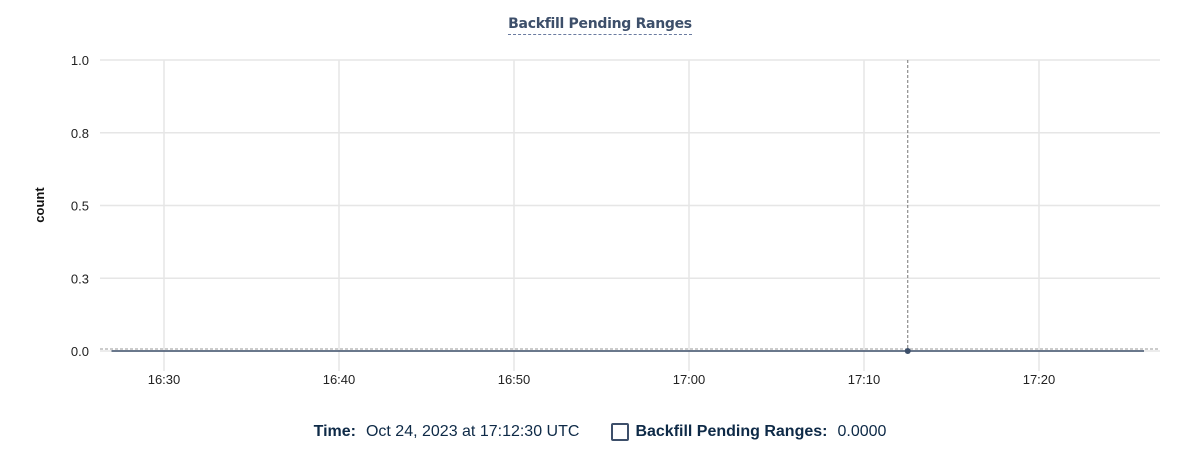 Image resolution: width=1200 pixels, height=466 pixels. What do you see at coordinates (164, 379) in the screenshot?
I see `x-tick-label: 16:30` at bounding box center [164, 379].